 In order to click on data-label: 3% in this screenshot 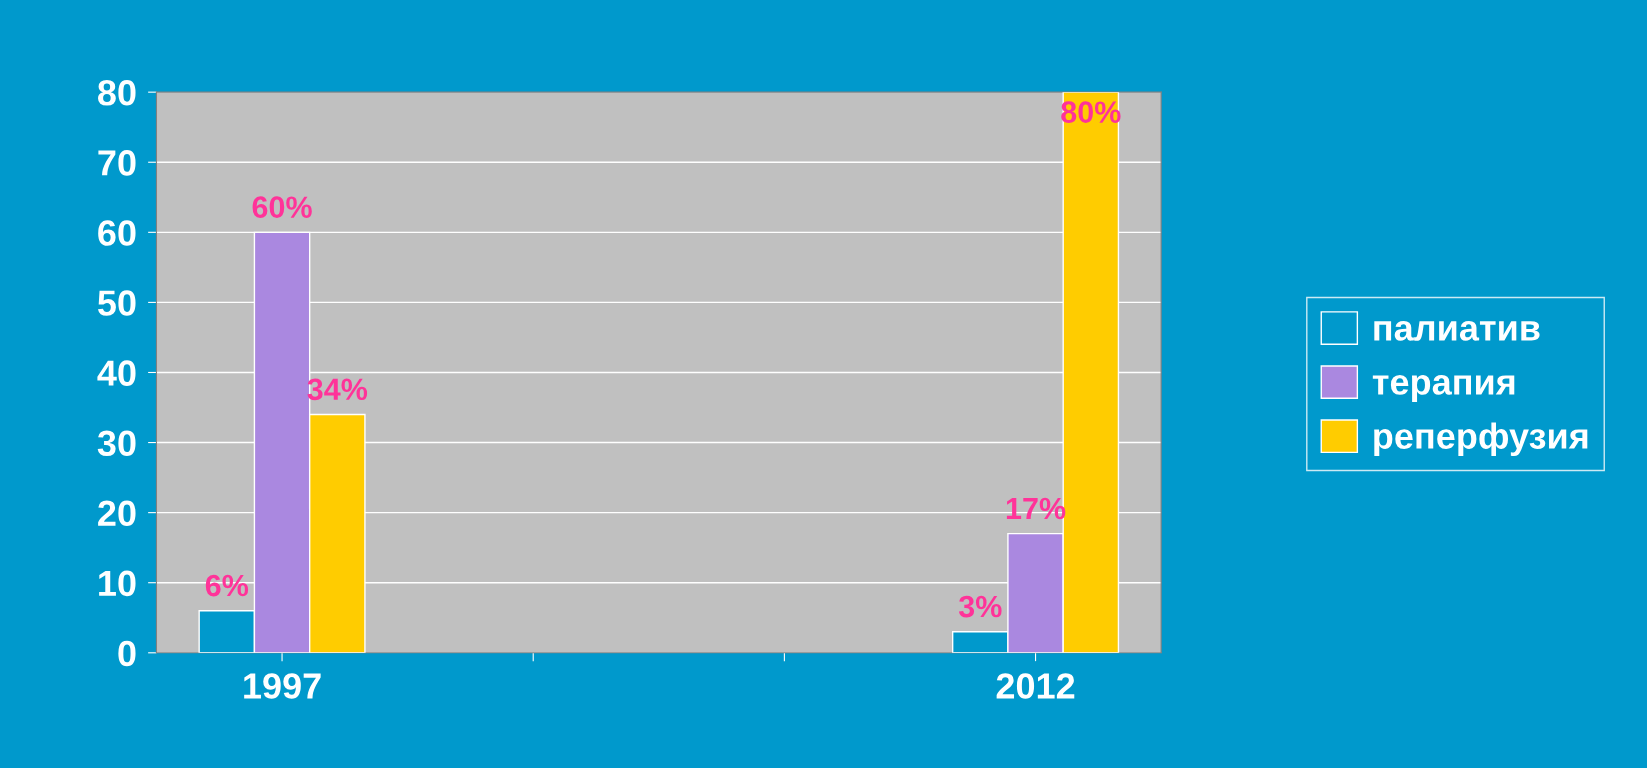, I will do `click(980, 606)`.